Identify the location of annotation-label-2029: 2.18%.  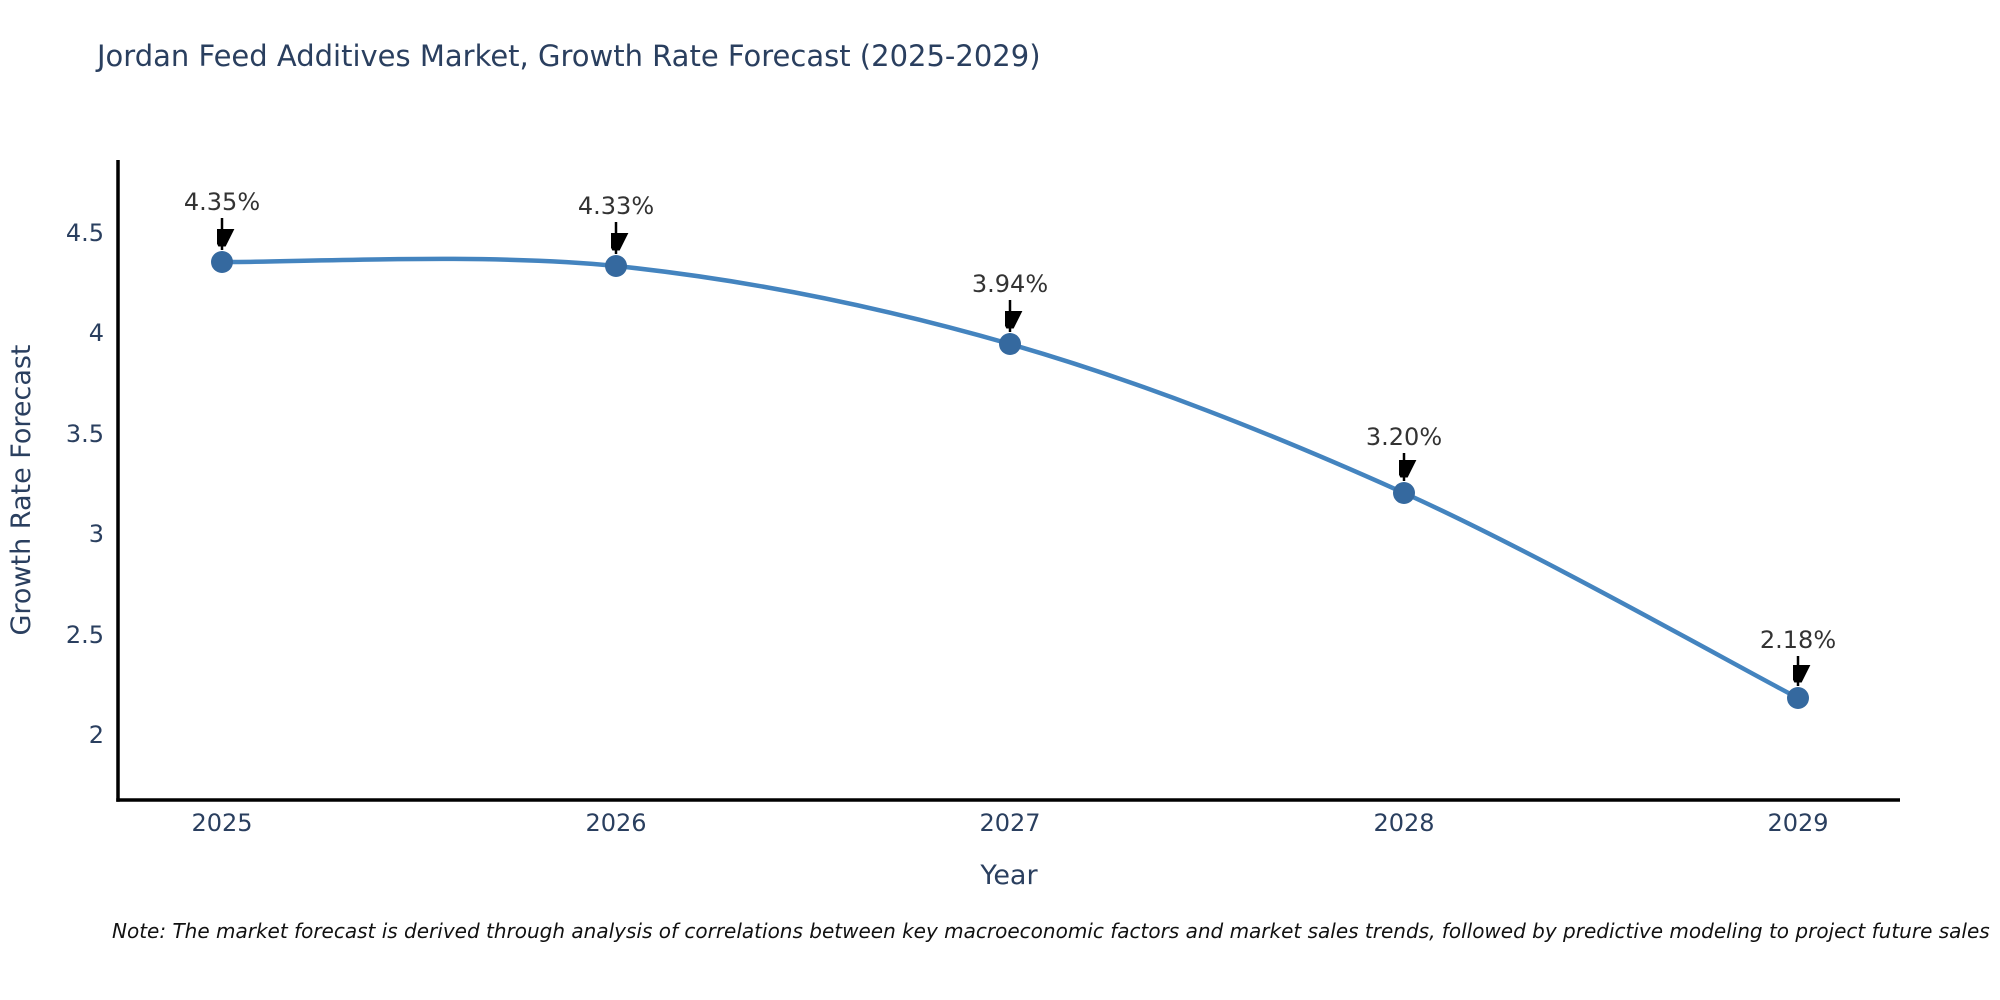
(1798, 640).